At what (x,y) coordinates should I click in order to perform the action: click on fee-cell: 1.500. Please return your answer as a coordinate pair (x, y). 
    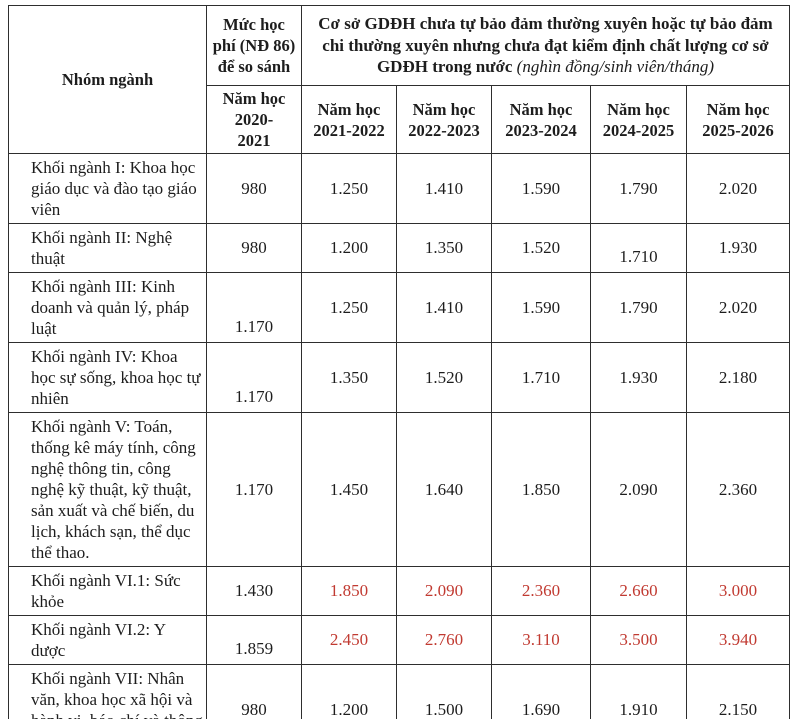
    Looking at the image, I should click on (444, 691).